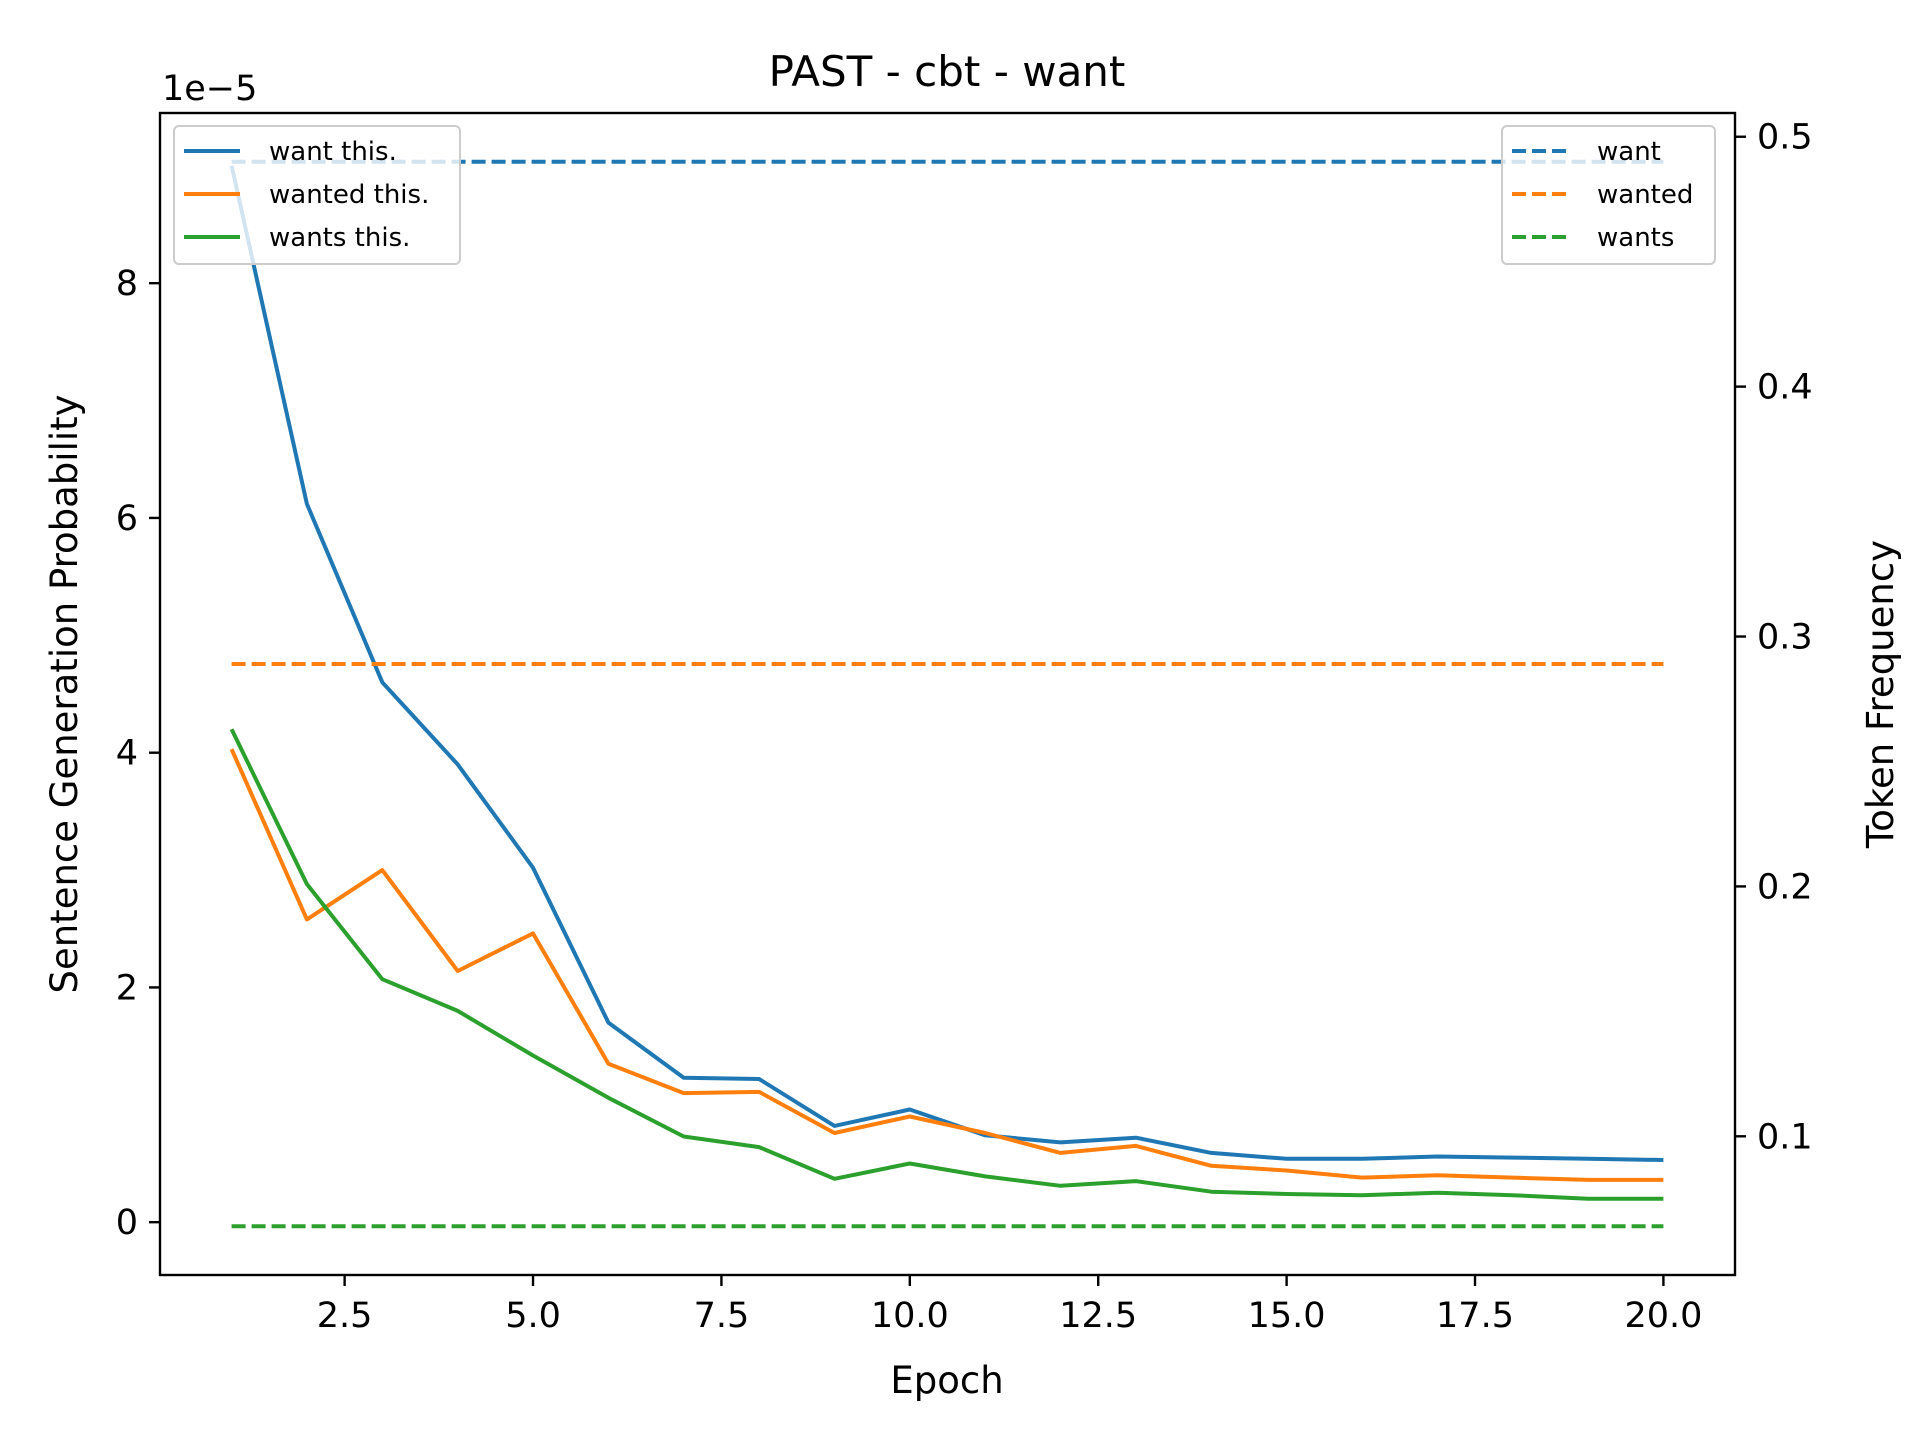 This screenshot has width=1920, height=1445. I want to click on legend-top-right: want wanted wants, so click(1608, 195).